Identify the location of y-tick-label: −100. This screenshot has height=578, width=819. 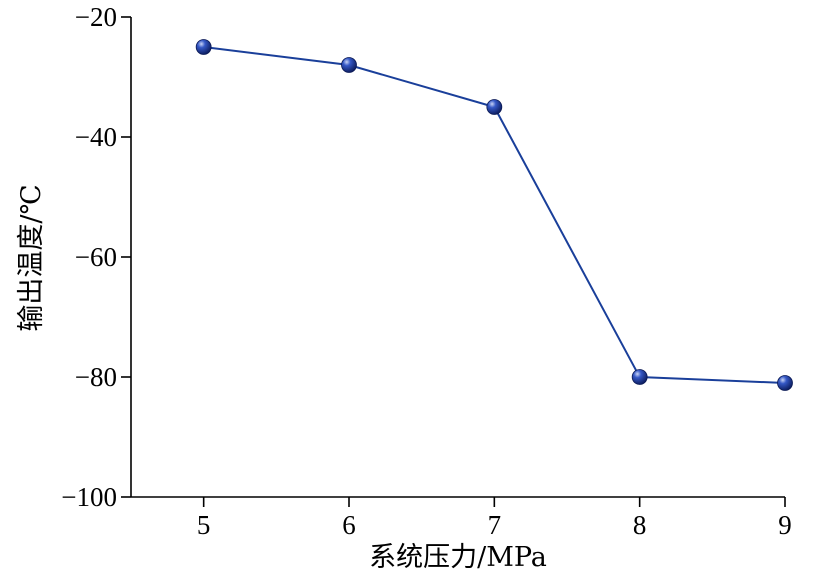
(89, 497).